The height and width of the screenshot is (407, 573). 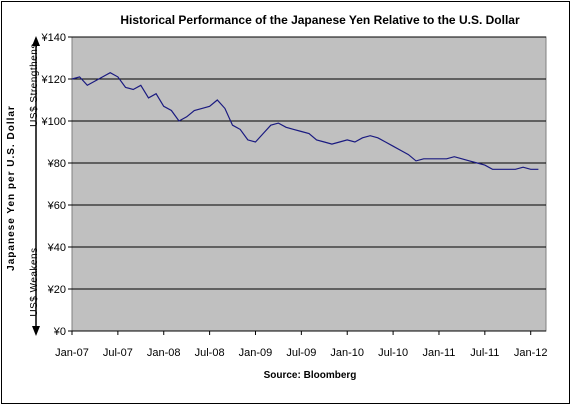 What do you see at coordinates (56, 290) in the screenshot?
I see `y-tick-label: ¥20` at bounding box center [56, 290].